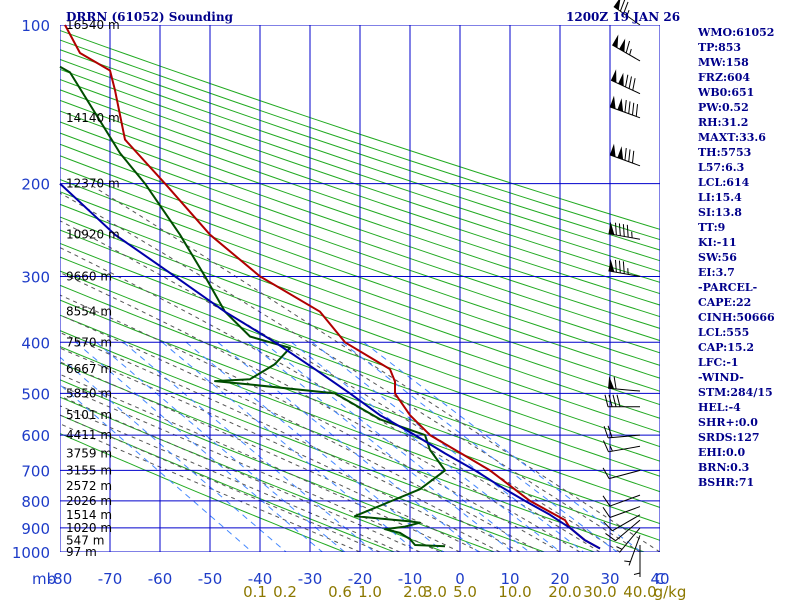  Describe the element at coordinates (255, 591) in the screenshot. I see `mixing-ratio-label: 0.1` at that location.